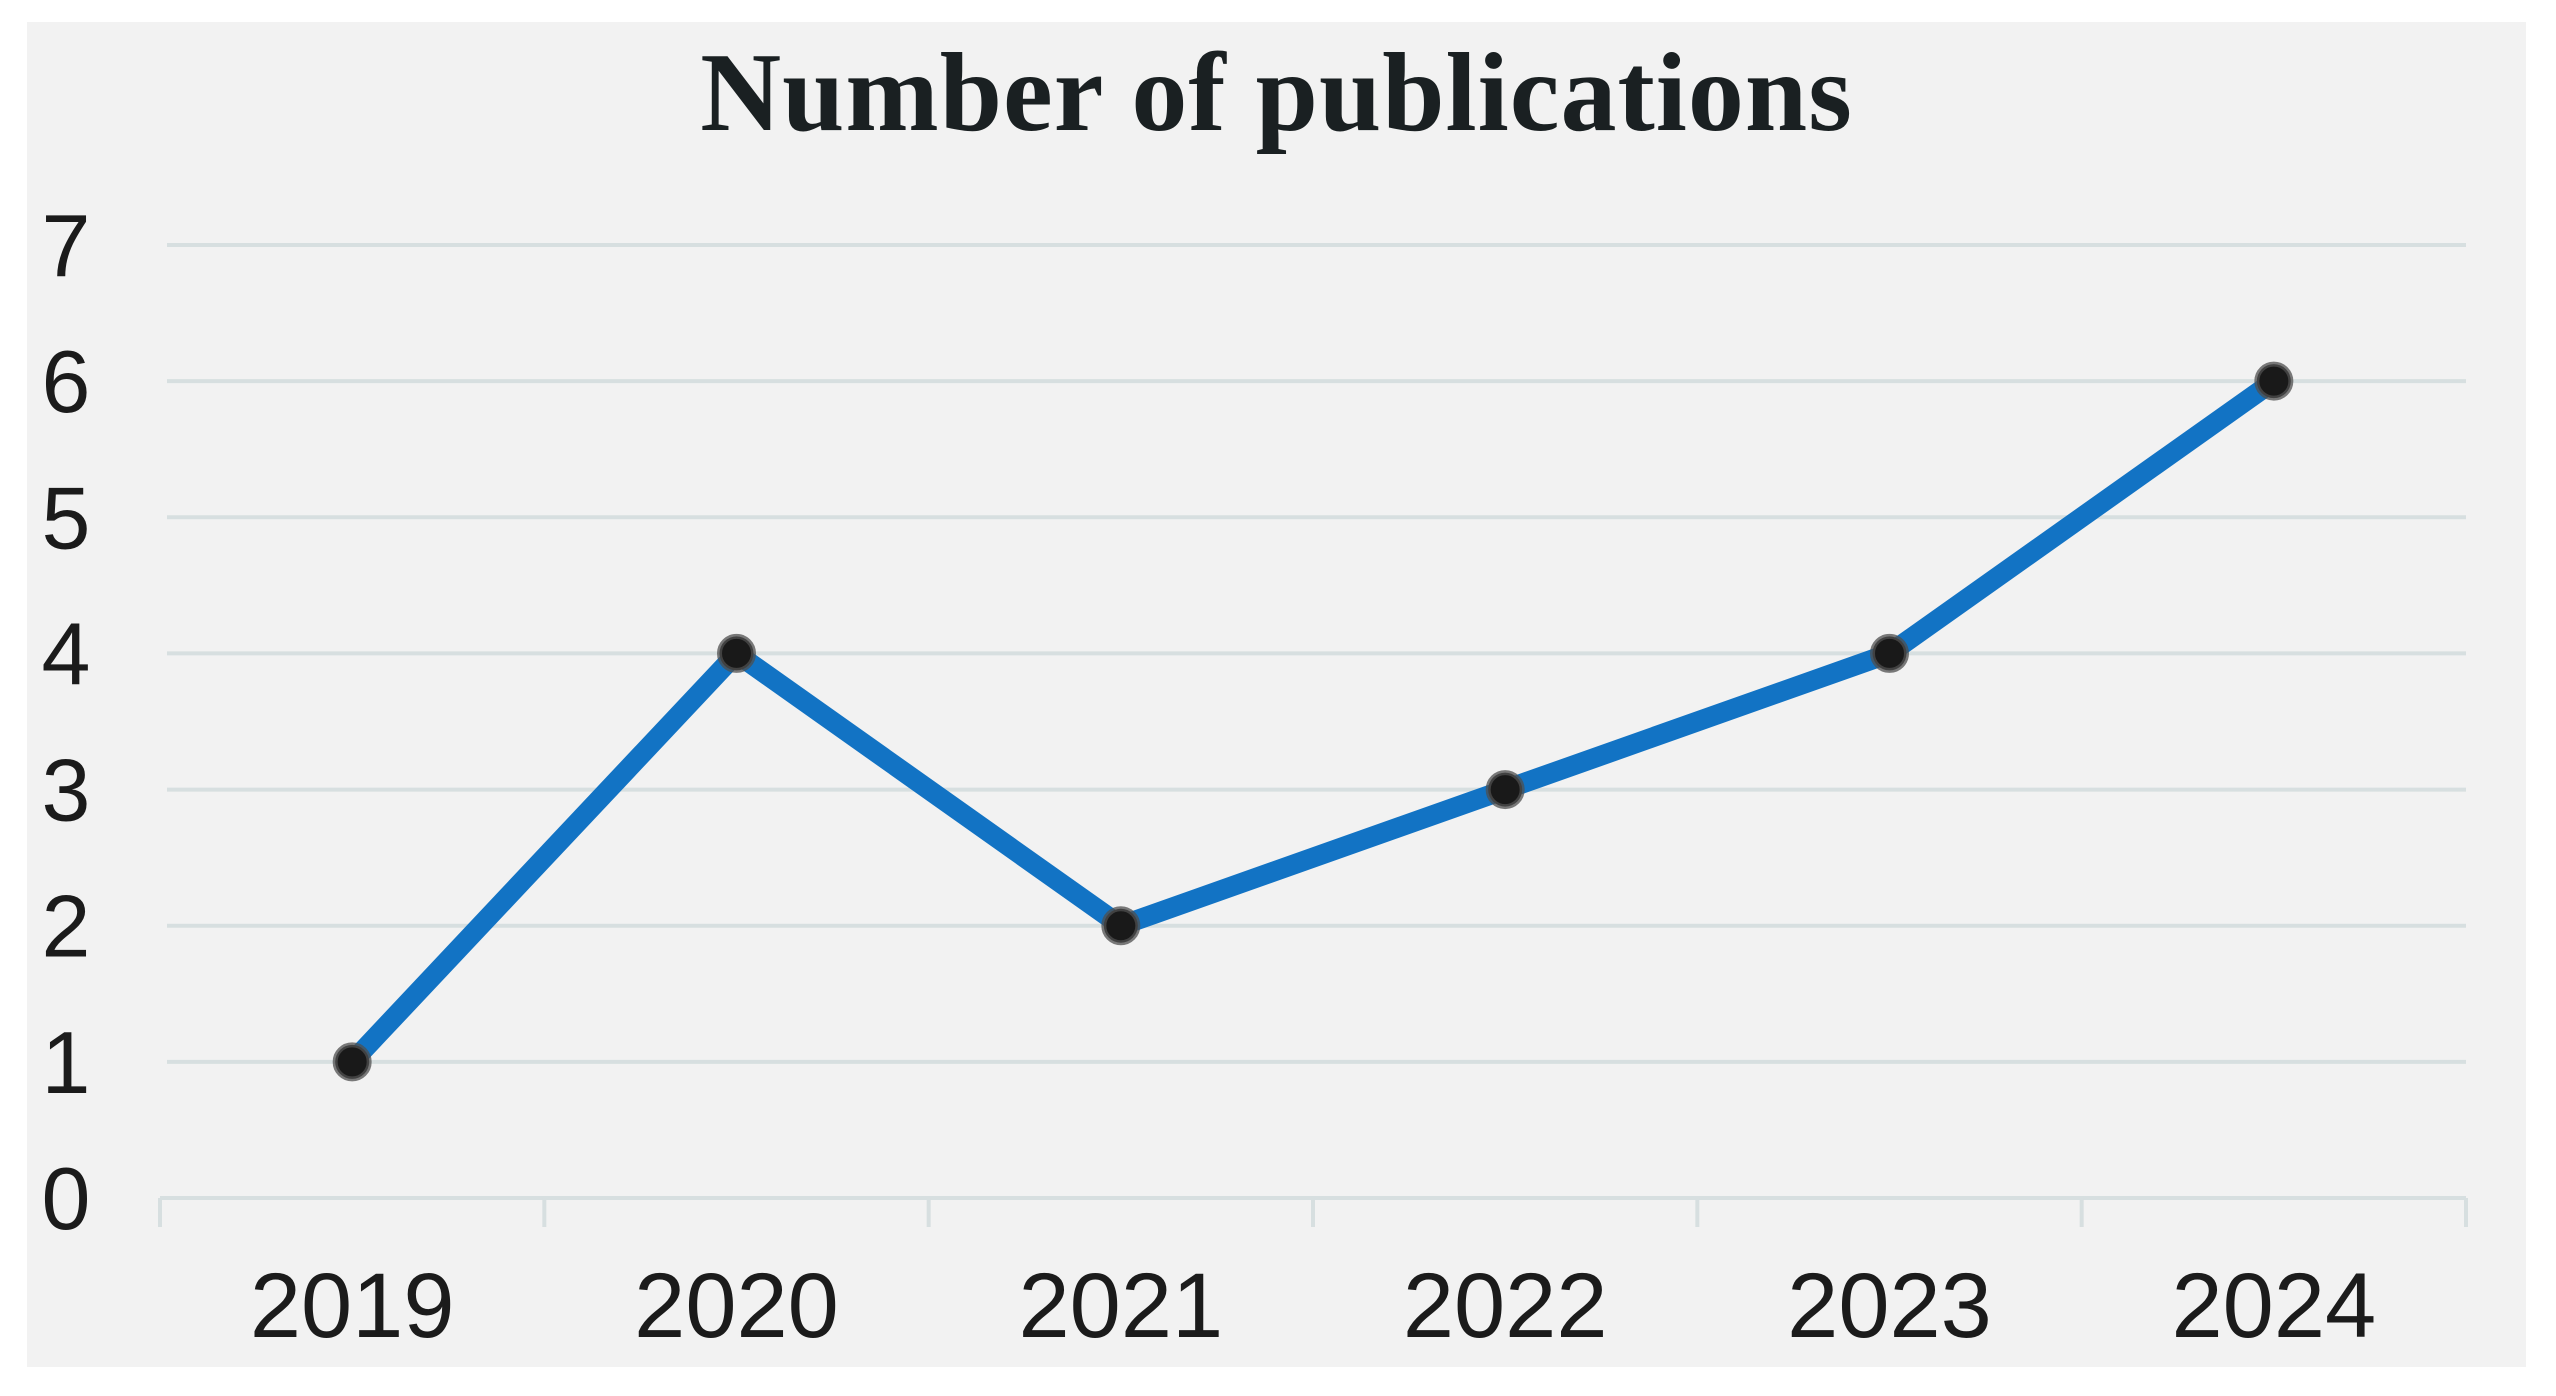 The image size is (2556, 1396). I want to click on y-tick-label: 1, so click(66, 1062).